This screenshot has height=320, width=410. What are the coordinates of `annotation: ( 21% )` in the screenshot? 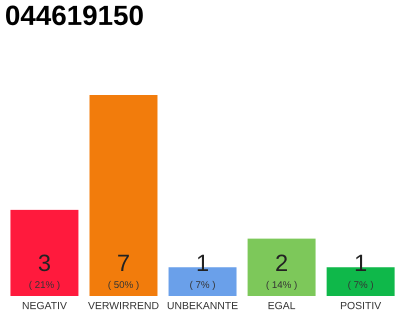 It's located at (44, 285).